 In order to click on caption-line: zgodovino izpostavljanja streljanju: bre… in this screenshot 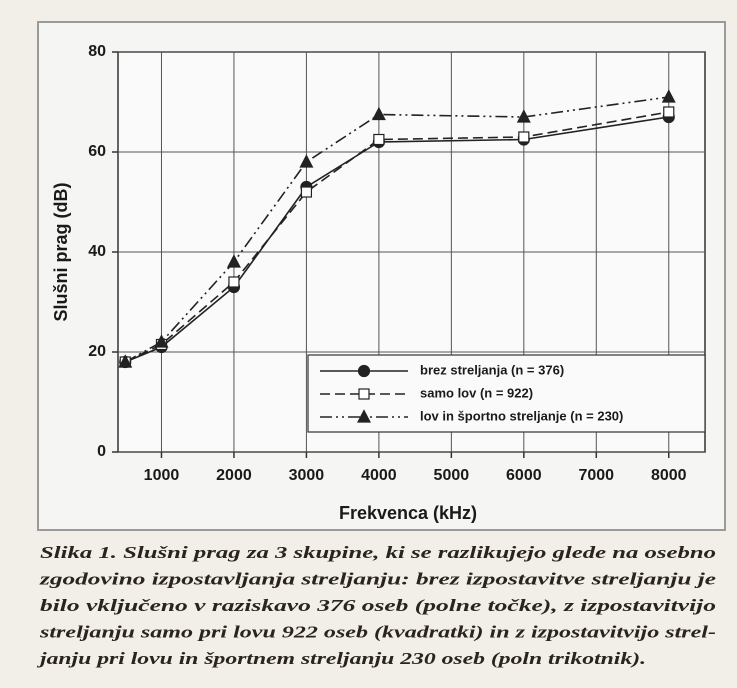, I will do `click(378, 578)`.